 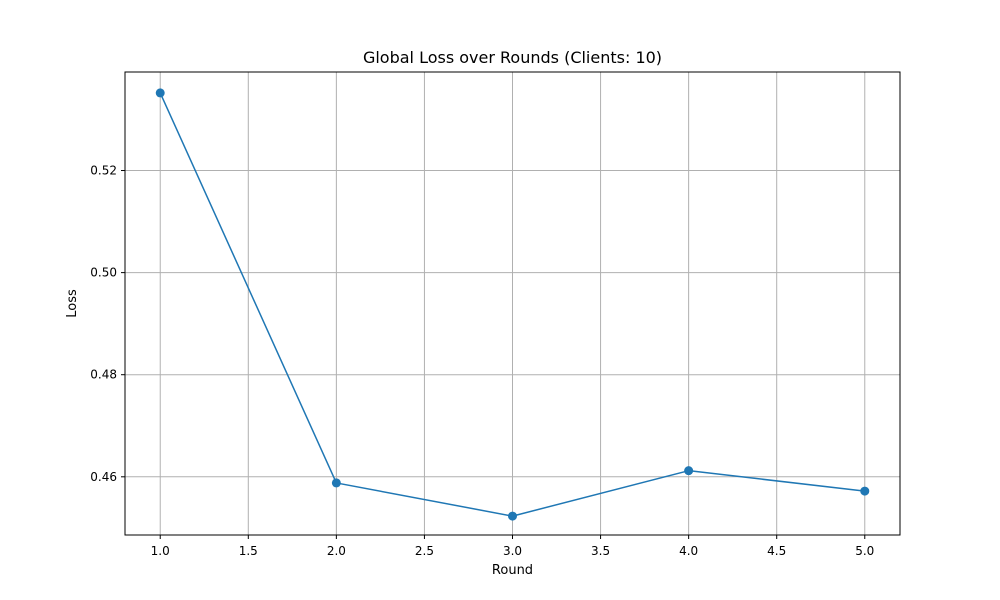 What do you see at coordinates (103, 171) in the screenshot?
I see `y-tick-label: 0.52` at bounding box center [103, 171].